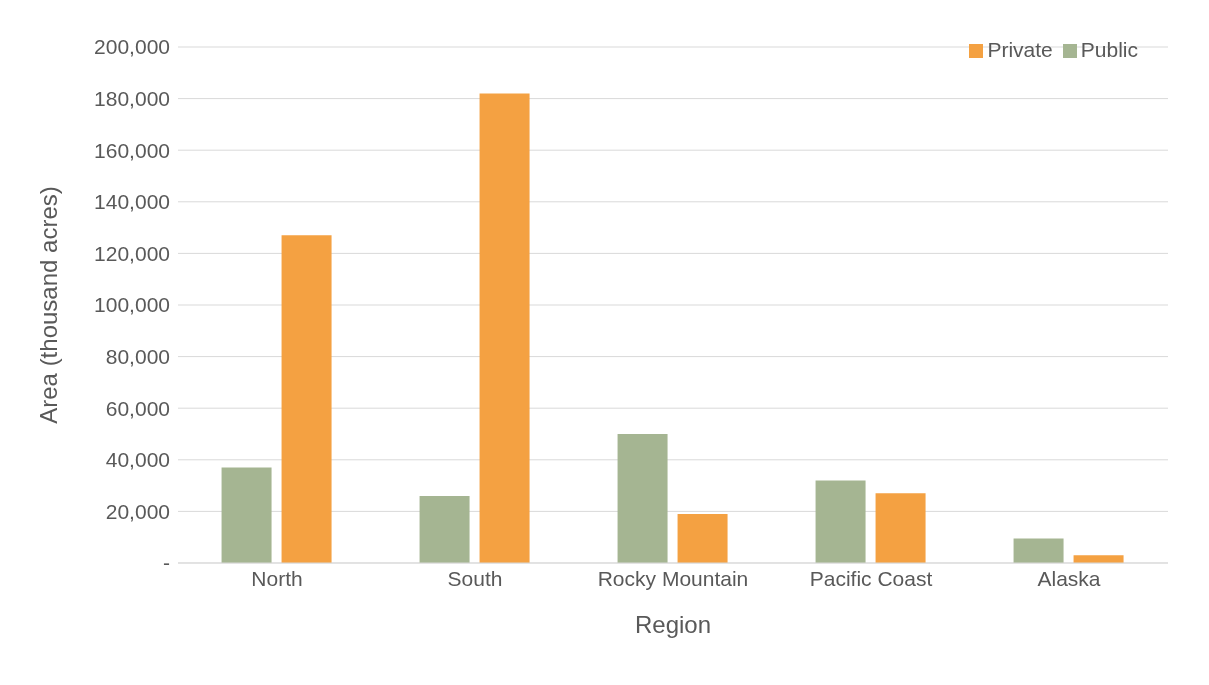 This screenshot has width=1209, height=685. I want to click on legend-label: Private, so click(1020, 49).